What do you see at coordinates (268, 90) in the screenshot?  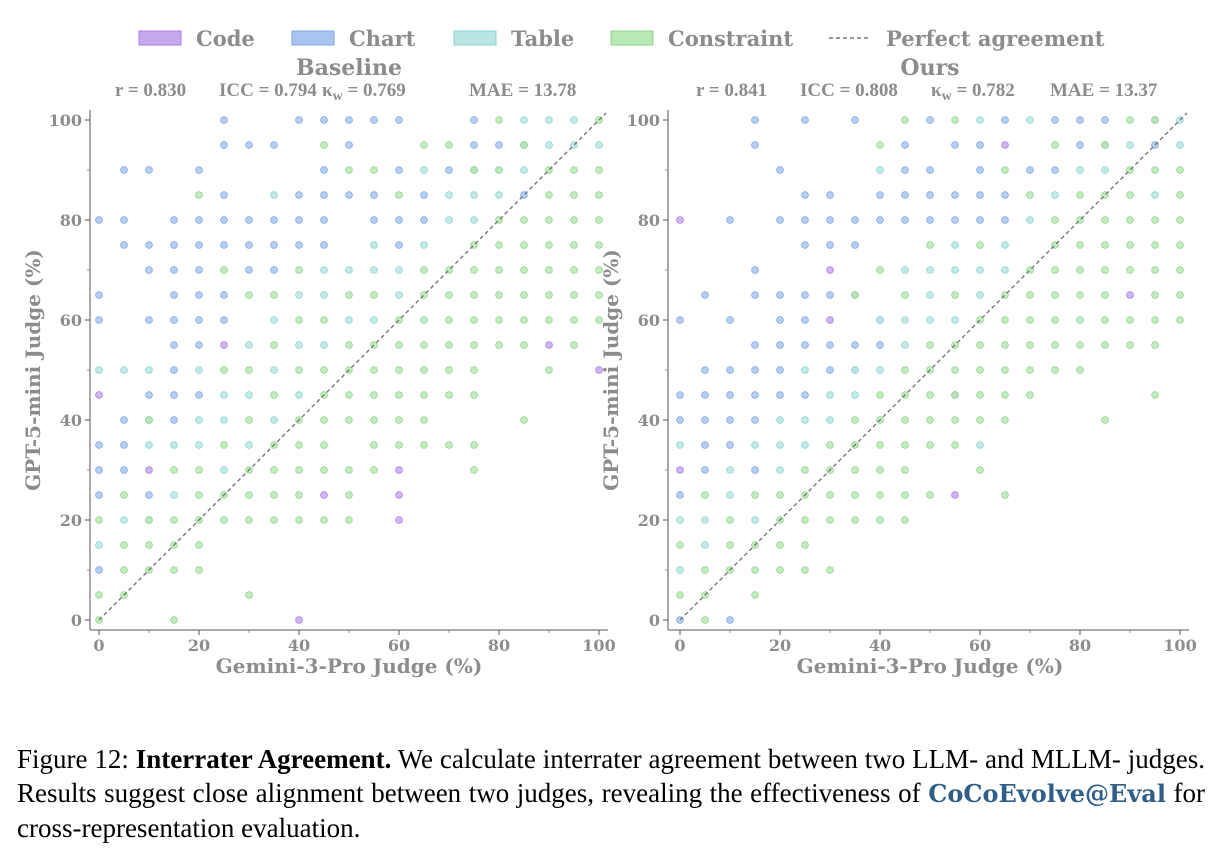 I see `stat-icc: ICC = 0.794` at bounding box center [268, 90].